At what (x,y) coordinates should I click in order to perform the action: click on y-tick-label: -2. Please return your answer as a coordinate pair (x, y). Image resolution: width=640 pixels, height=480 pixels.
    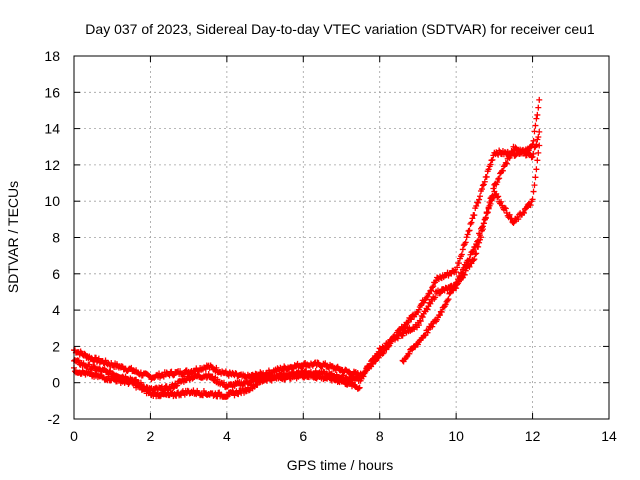
    Looking at the image, I should click on (54, 419).